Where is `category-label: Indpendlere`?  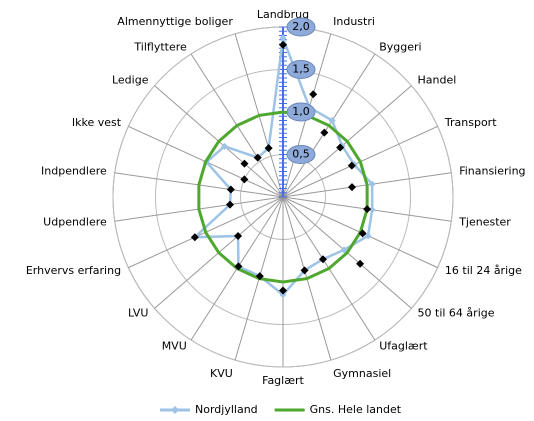
category-label: Indpendlere is located at coordinates (74, 171).